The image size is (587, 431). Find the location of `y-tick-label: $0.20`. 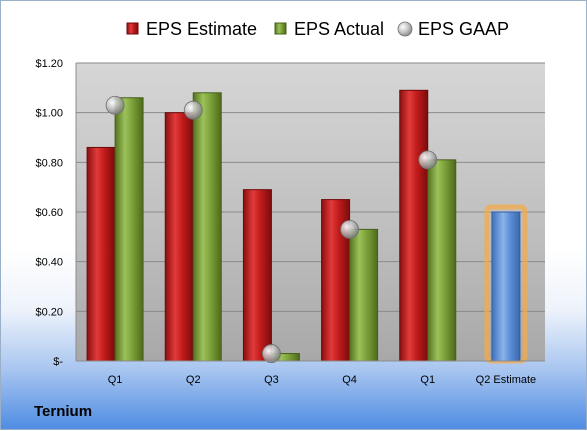

y-tick-label: $0.20 is located at coordinates (49, 312).